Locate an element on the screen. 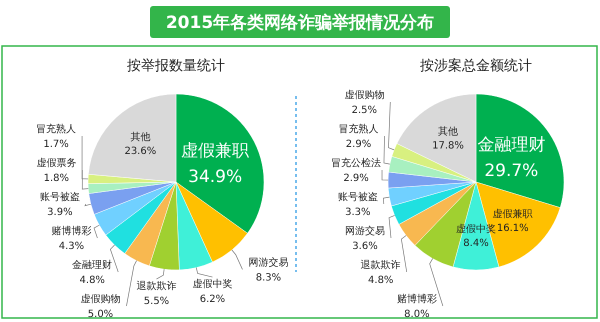 Image resolution: width=600 pixels, height=322 pixels. data-label: 8.4% is located at coordinates (476, 243).